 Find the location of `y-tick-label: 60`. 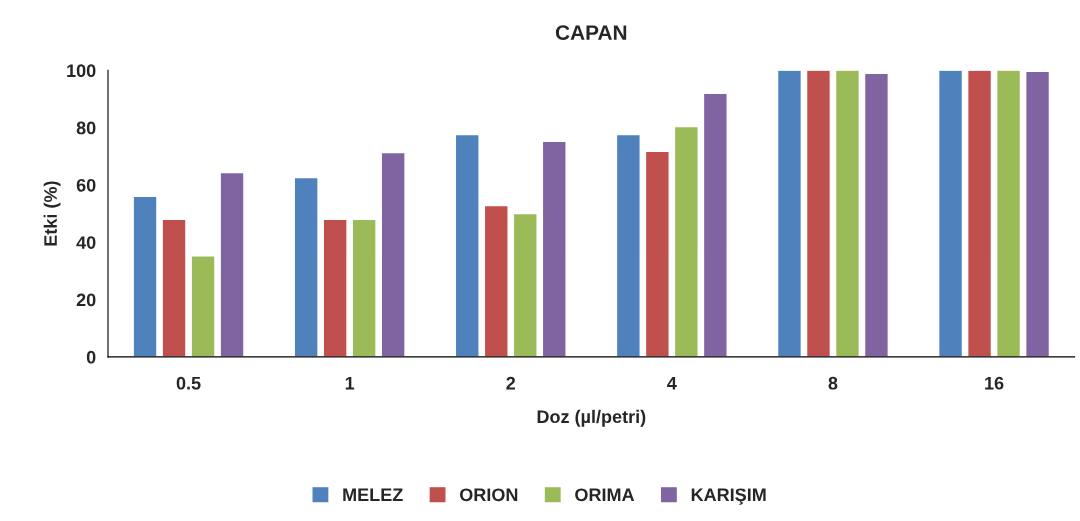

y-tick-label: 60 is located at coordinates (86, 185).